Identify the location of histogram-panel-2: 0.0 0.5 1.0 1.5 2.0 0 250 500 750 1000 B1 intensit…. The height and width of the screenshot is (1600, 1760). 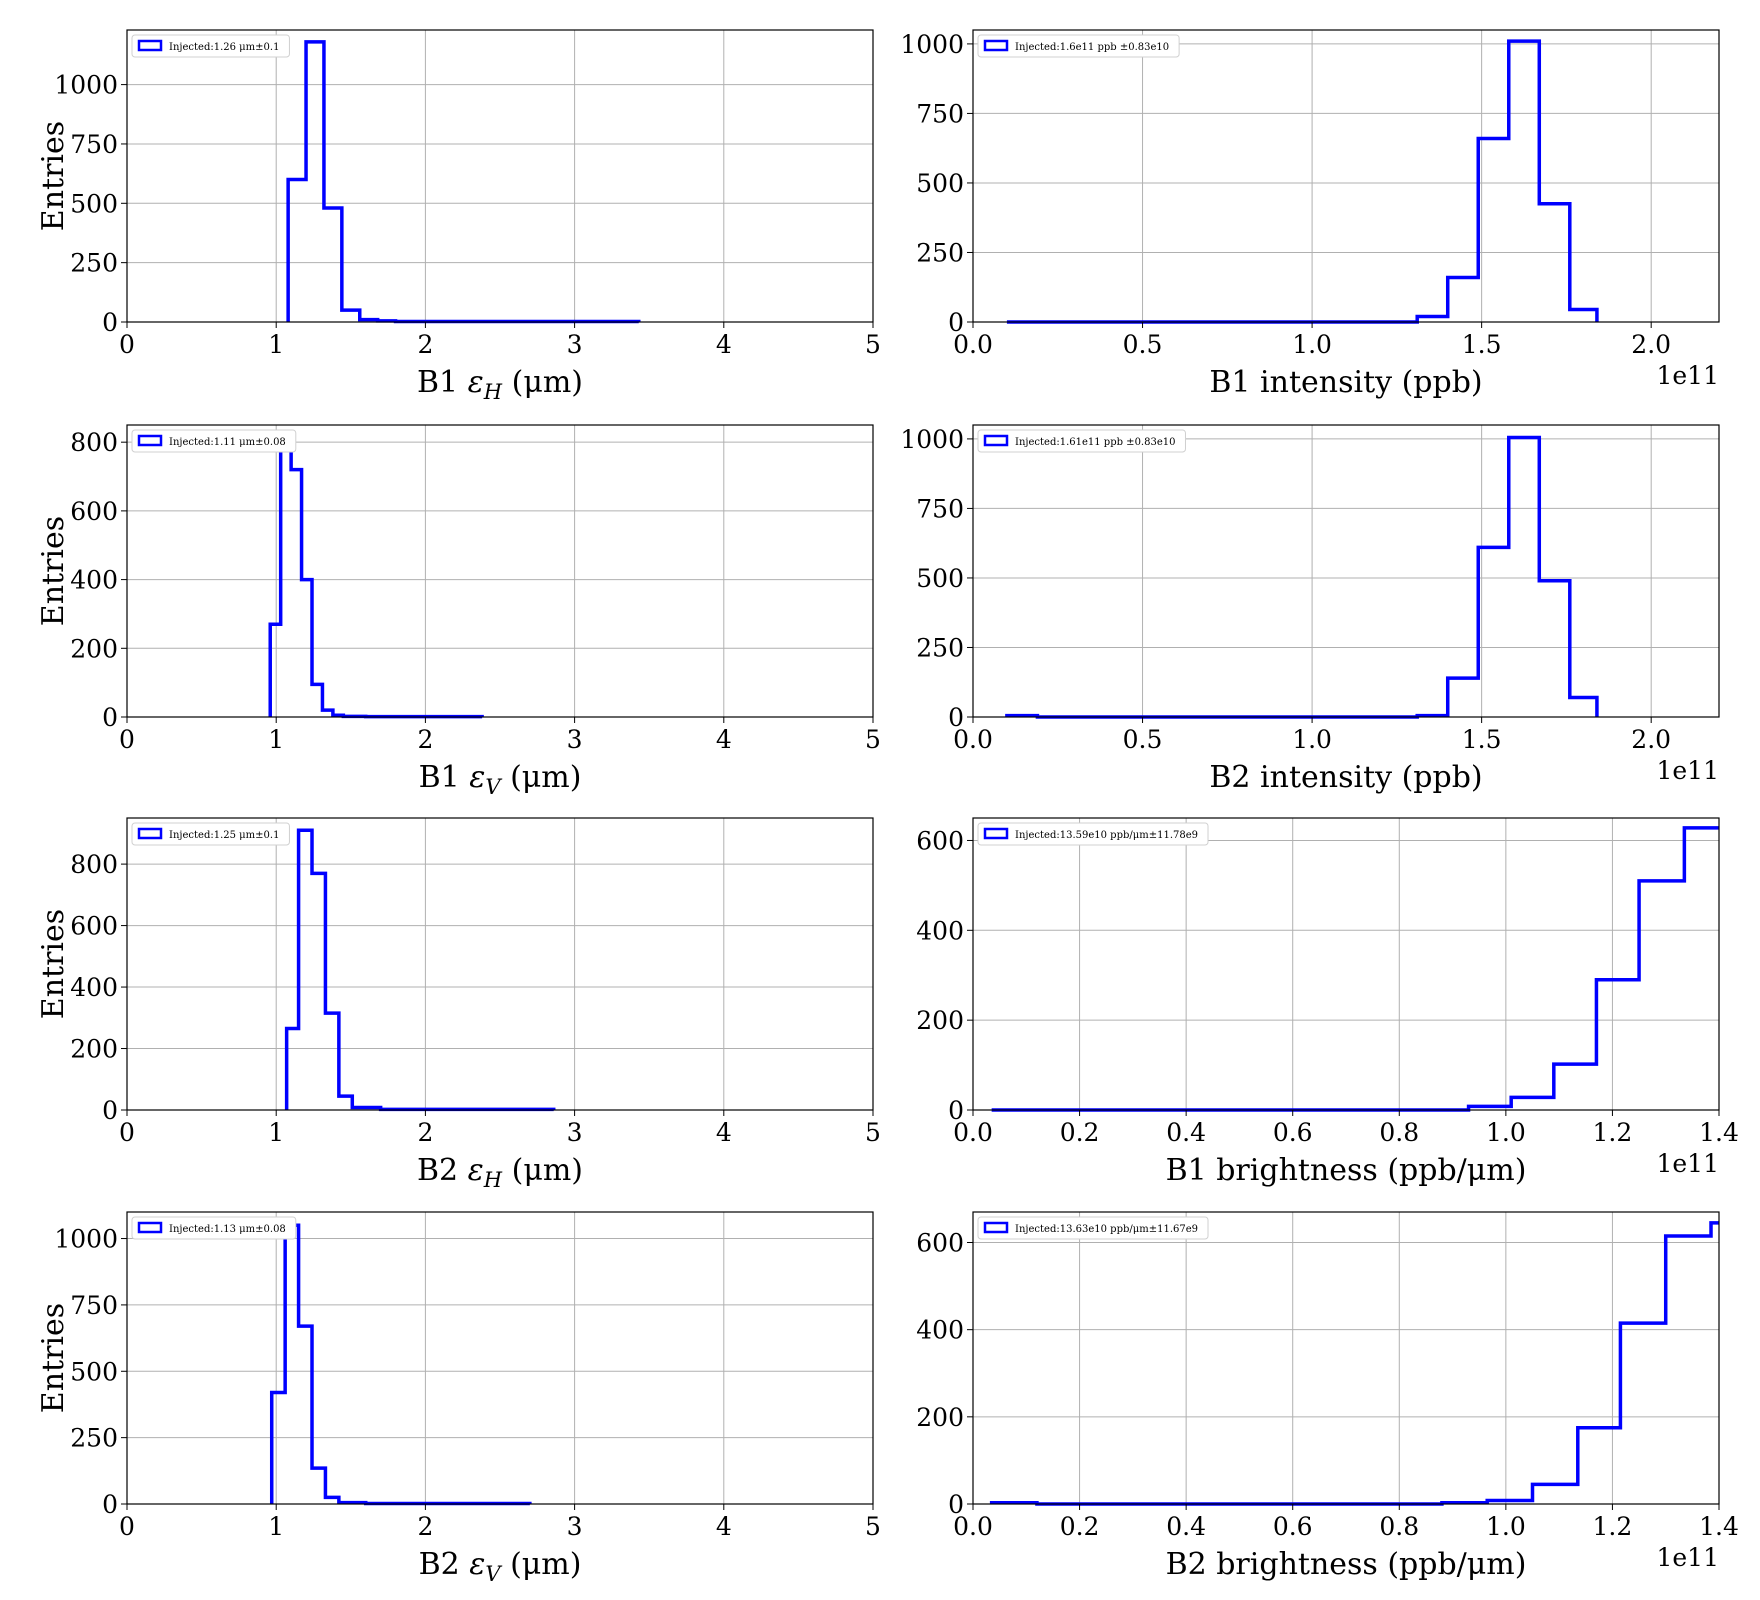
(1310, 214).